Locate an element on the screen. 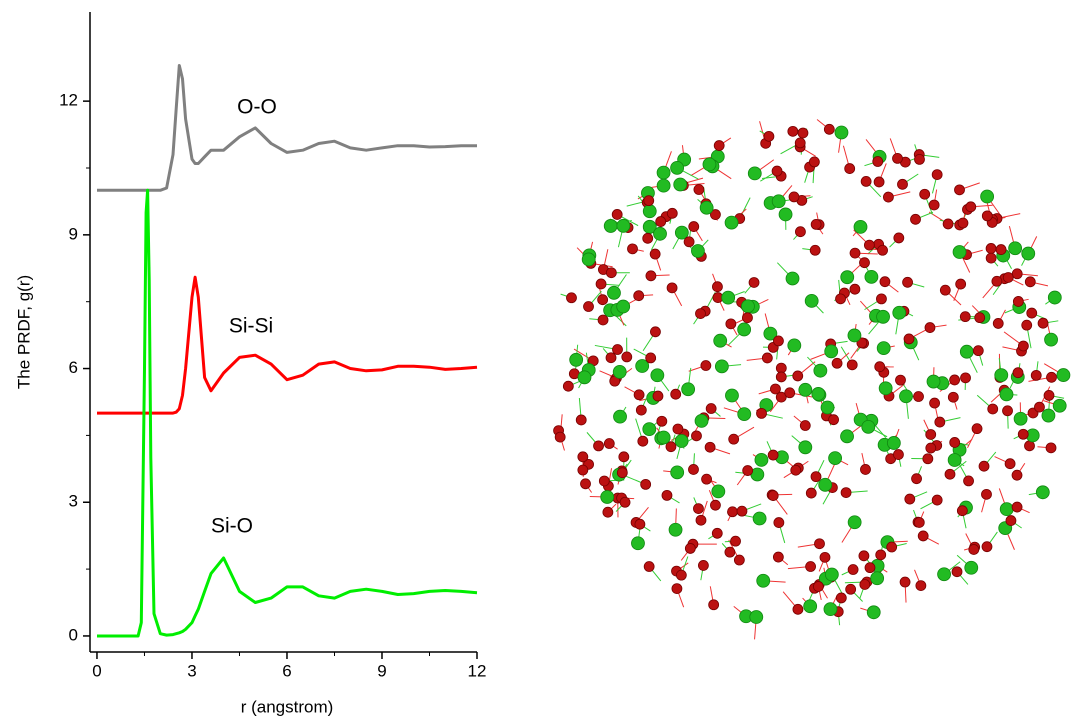 This screenshot has width=1074, height=720. annotation: Si-Si is located at coordinates (251, 326).